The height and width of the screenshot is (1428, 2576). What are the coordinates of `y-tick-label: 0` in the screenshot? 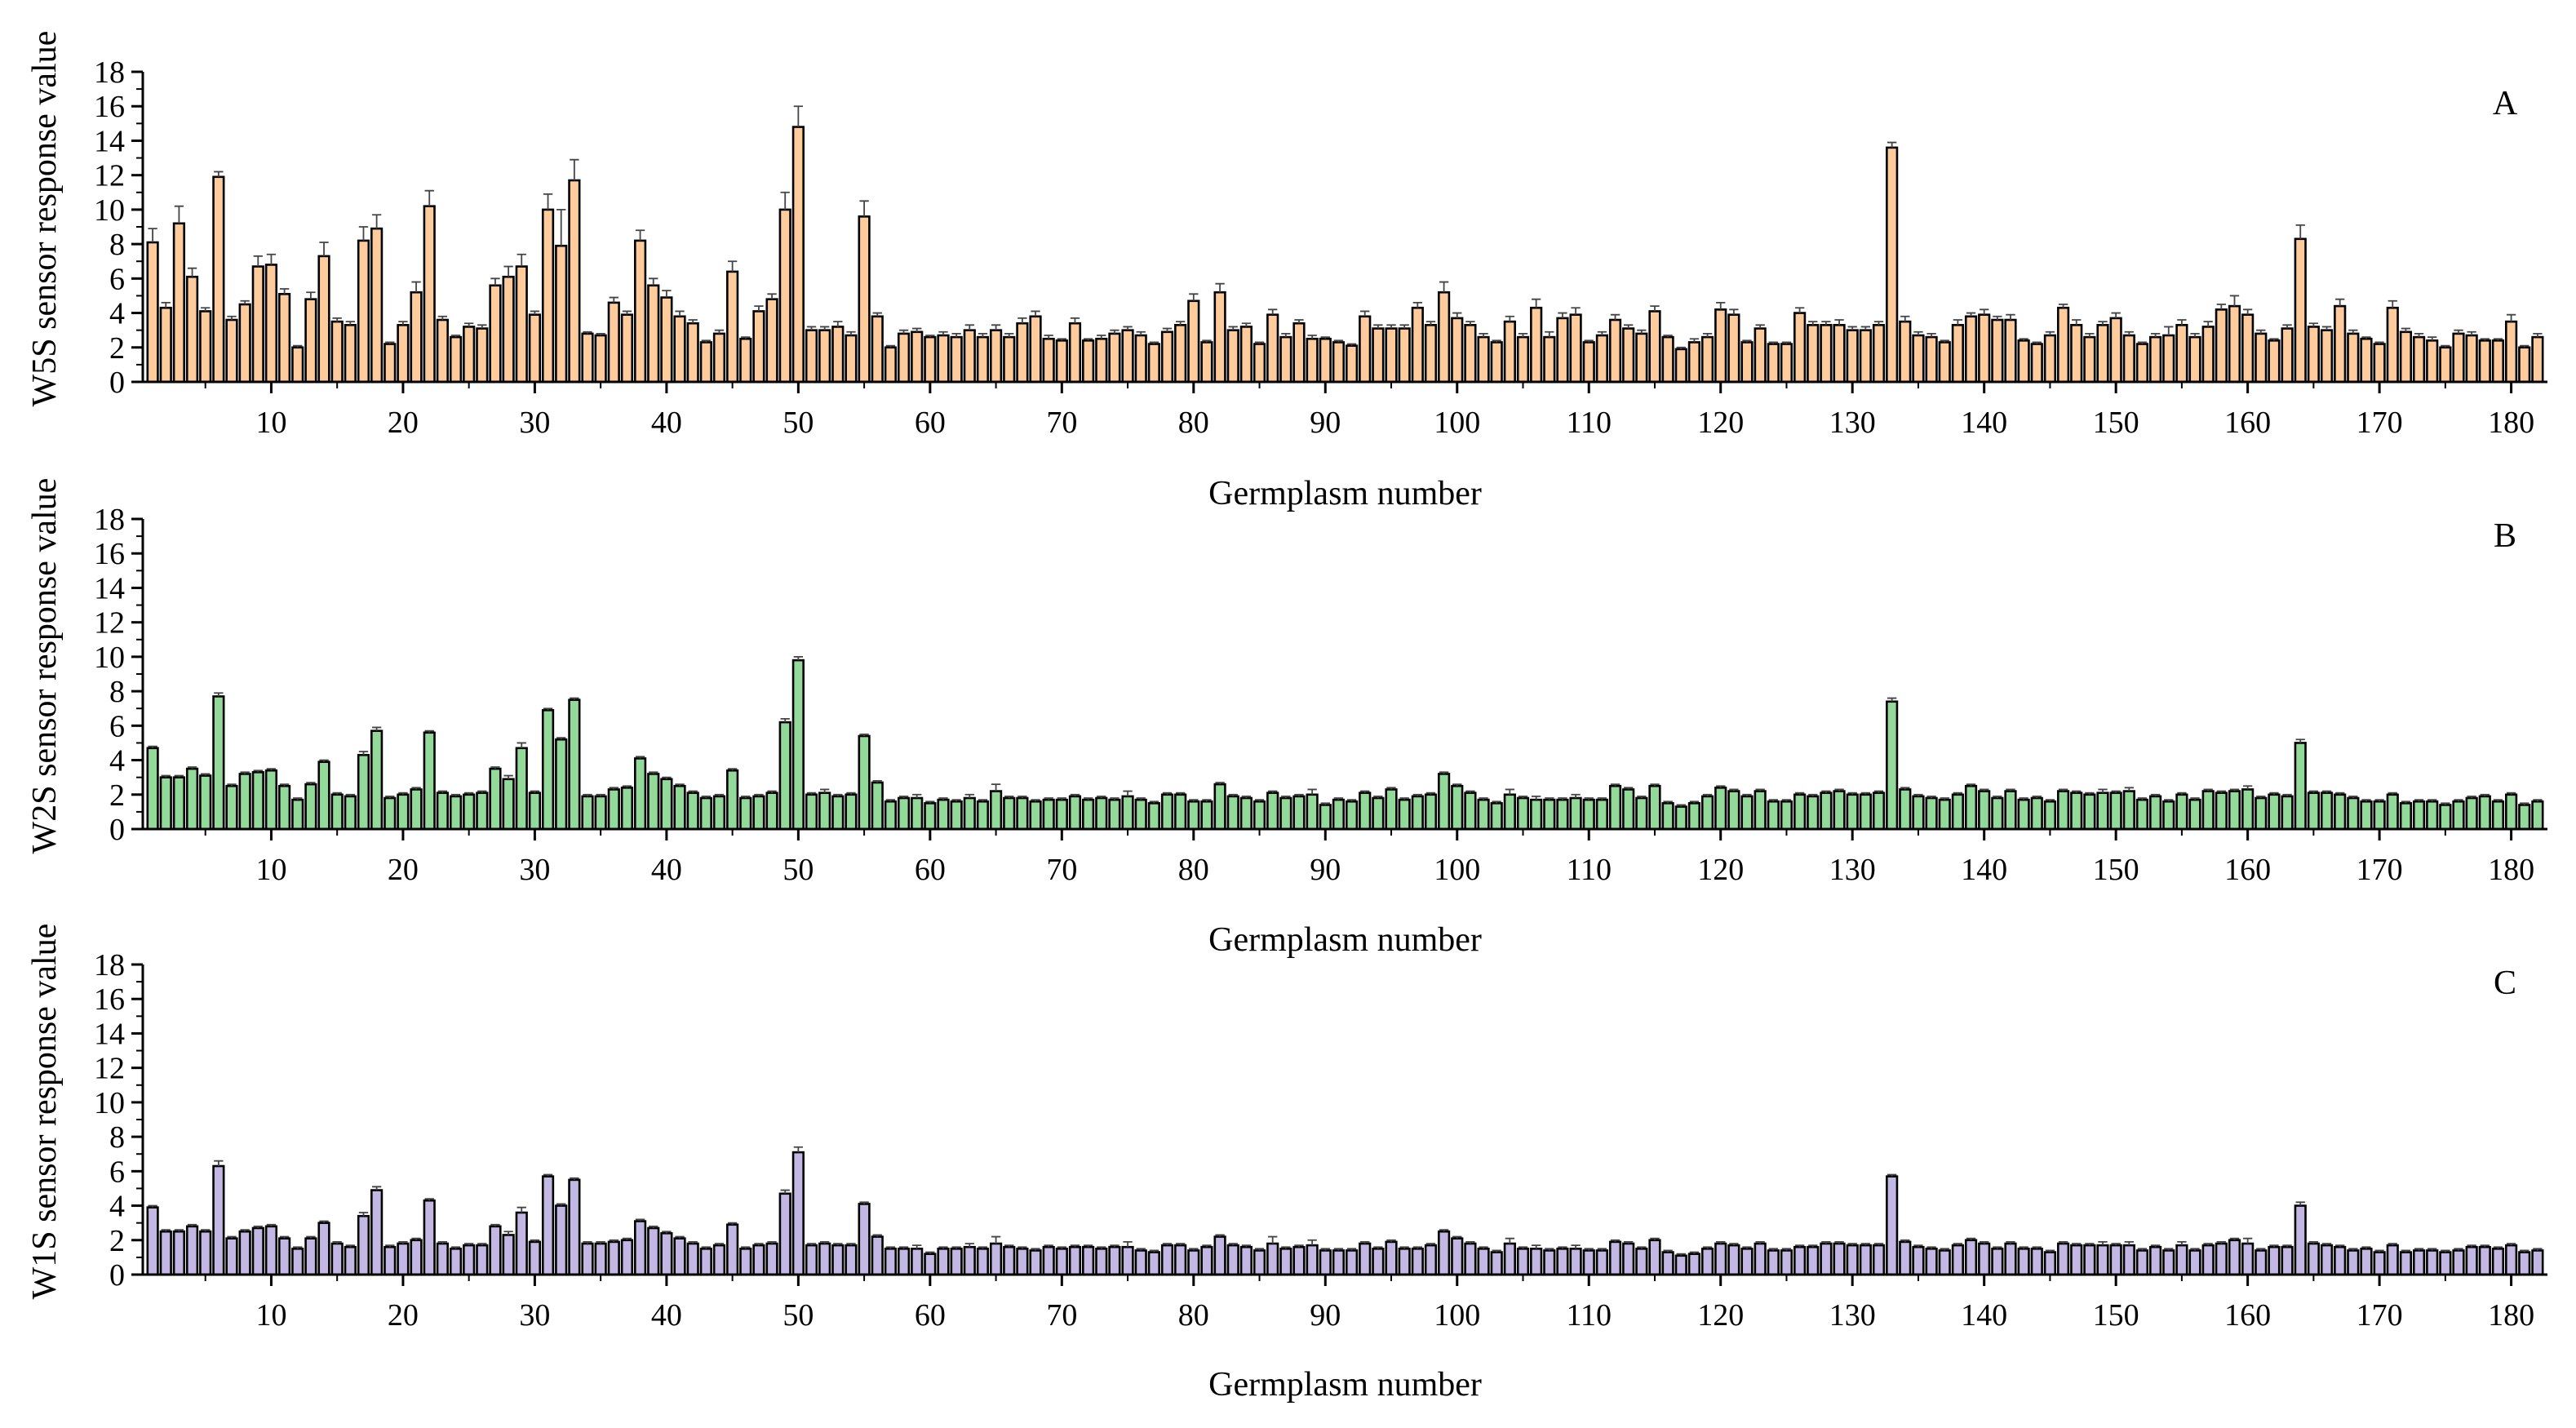 It's located at (117, 383).